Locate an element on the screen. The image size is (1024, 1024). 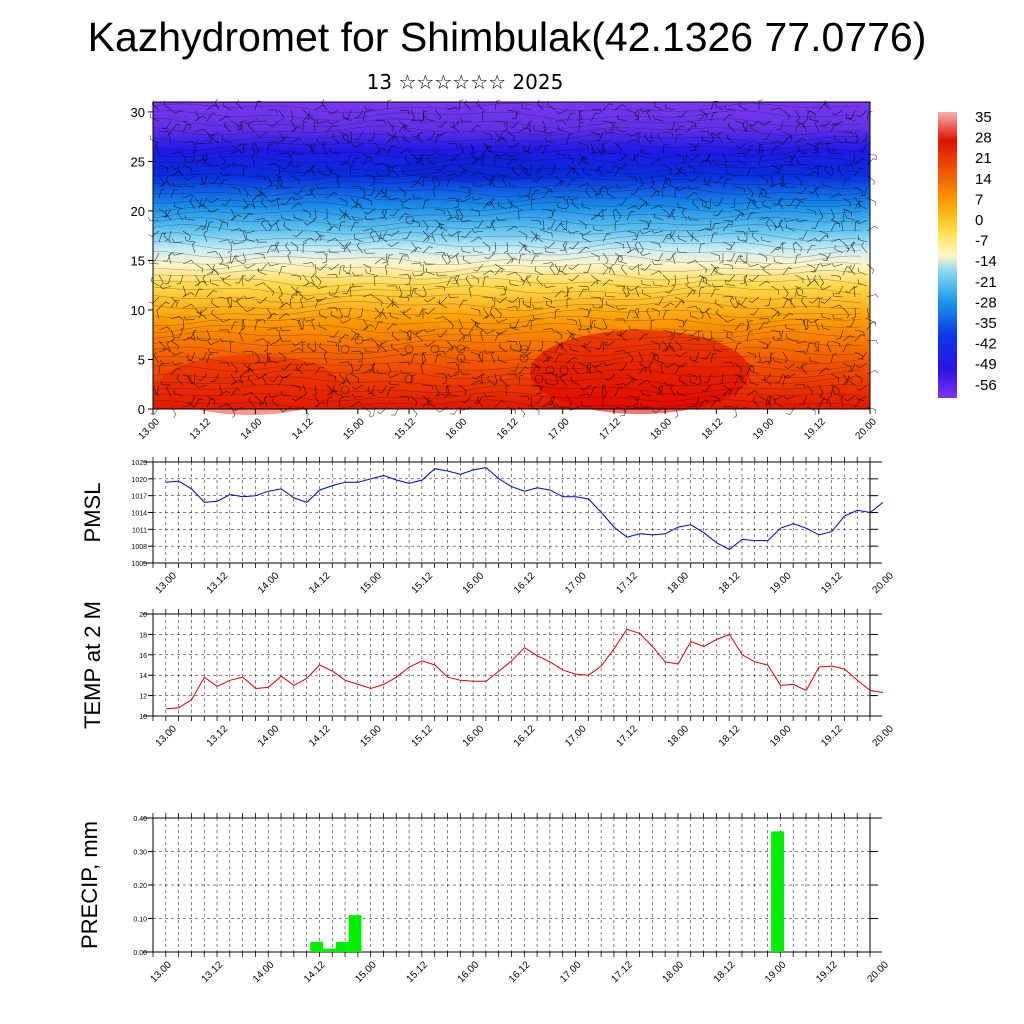
grid is located at coordinates (511, 665).